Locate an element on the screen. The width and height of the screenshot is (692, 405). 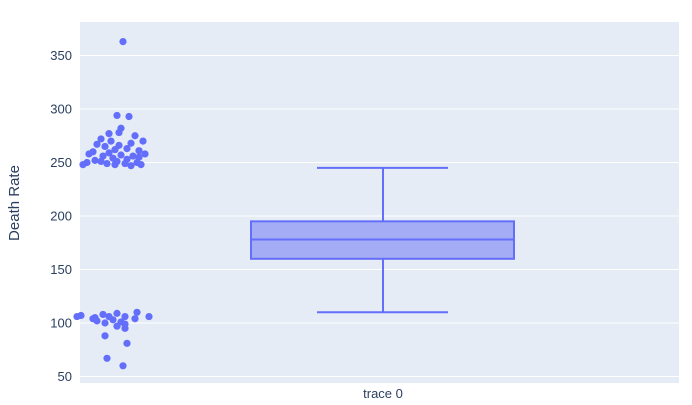
y-tick-label: 350 is located at coordinates (61, 55).